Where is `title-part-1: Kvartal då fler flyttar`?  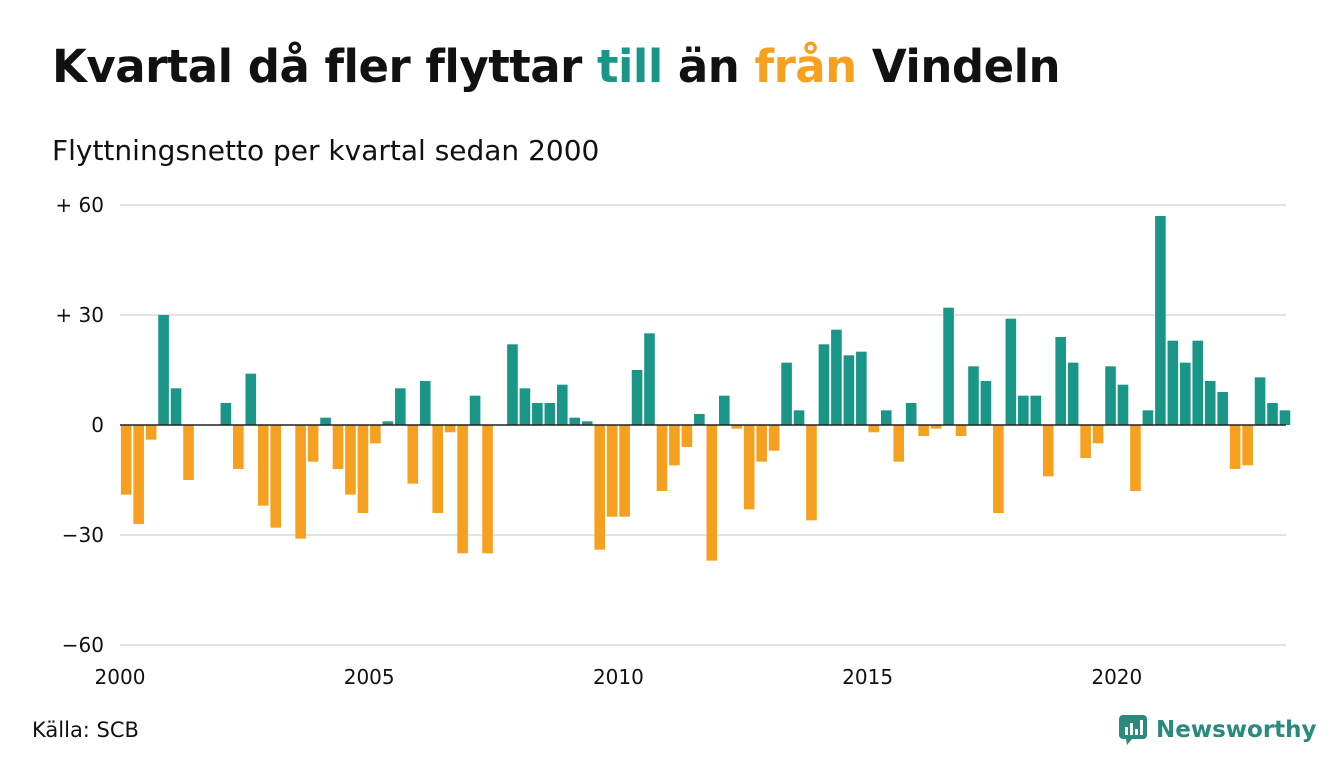 title-part-1: Kvartal då fler flyttar is located at coordinates (324, 66).